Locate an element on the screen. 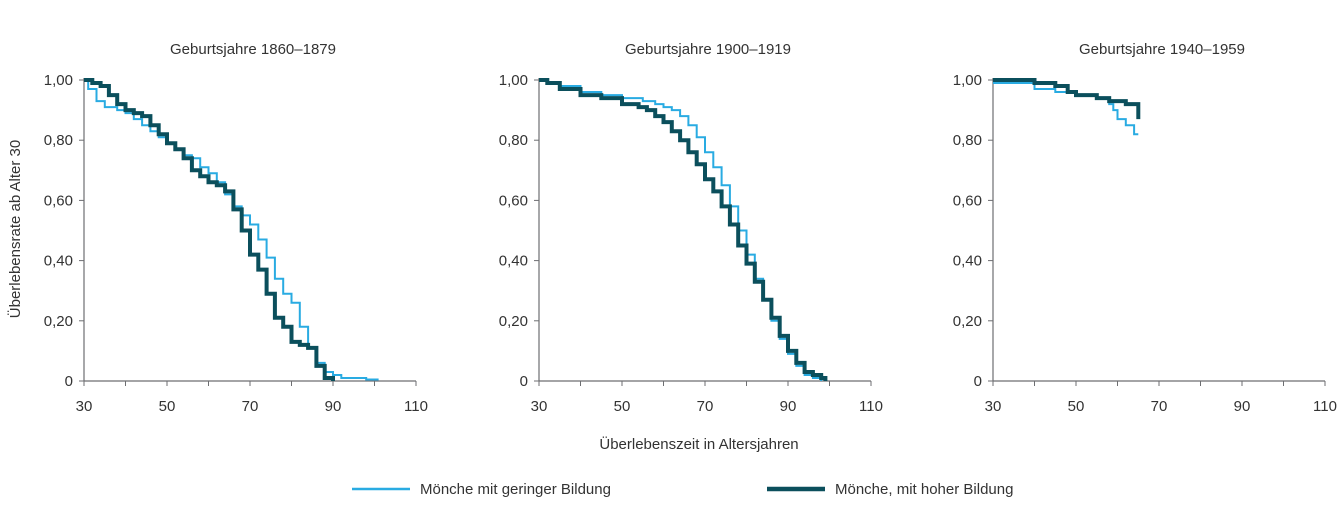  y-axis-label: Überlebensrate ab Alter 30 is located at coordinates (15, 229).